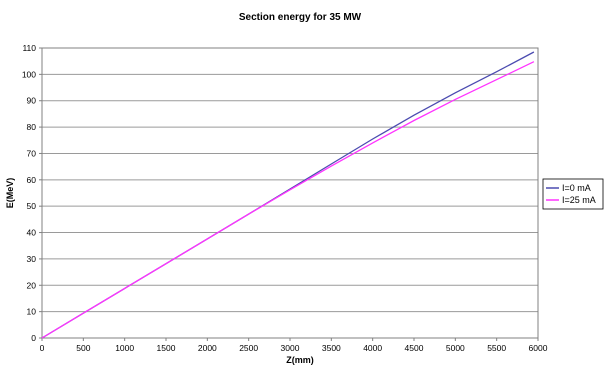 The width and height of the screenshot is (606, 369). Describe the element at coordinates (32, 101) in the screenshot. I see `y-tick-label: 90` at that location.